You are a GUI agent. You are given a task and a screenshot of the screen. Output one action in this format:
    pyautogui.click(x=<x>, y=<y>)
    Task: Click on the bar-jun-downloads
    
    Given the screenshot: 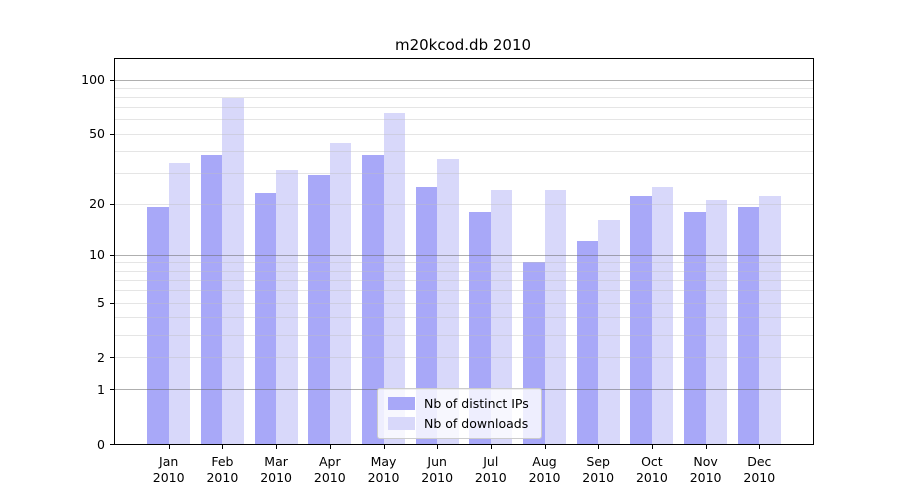 What is the action you would take?
    pyautogui.click(x=448, y=301)
    